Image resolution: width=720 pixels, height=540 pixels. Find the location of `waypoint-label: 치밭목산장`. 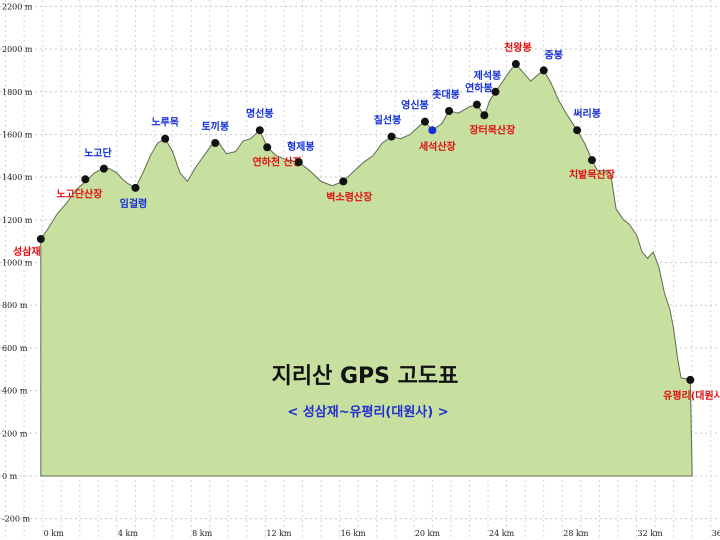

waypoint-label: 치밭목산장 is located at coordinates (592, 174).